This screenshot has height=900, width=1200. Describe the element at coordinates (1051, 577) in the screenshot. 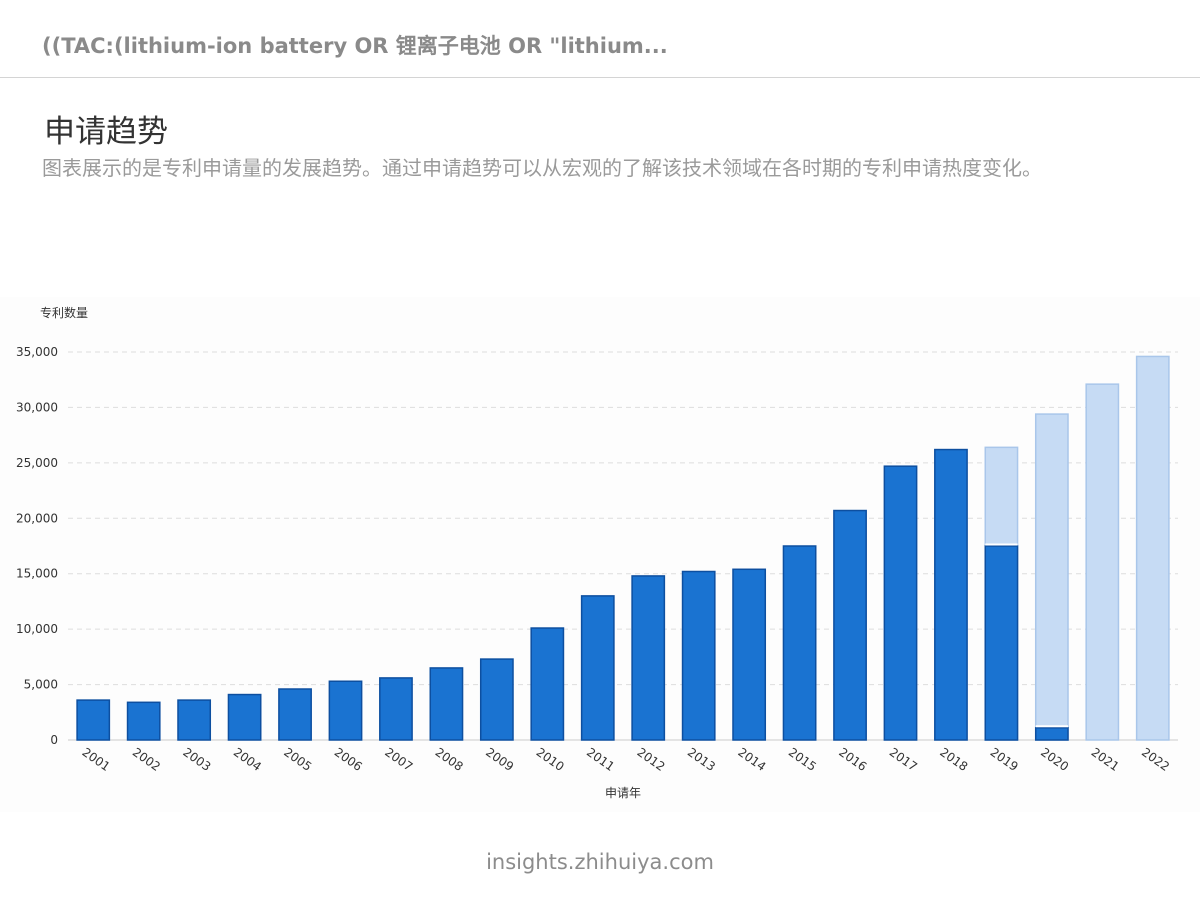

I see `bar-light-2020` at that location.